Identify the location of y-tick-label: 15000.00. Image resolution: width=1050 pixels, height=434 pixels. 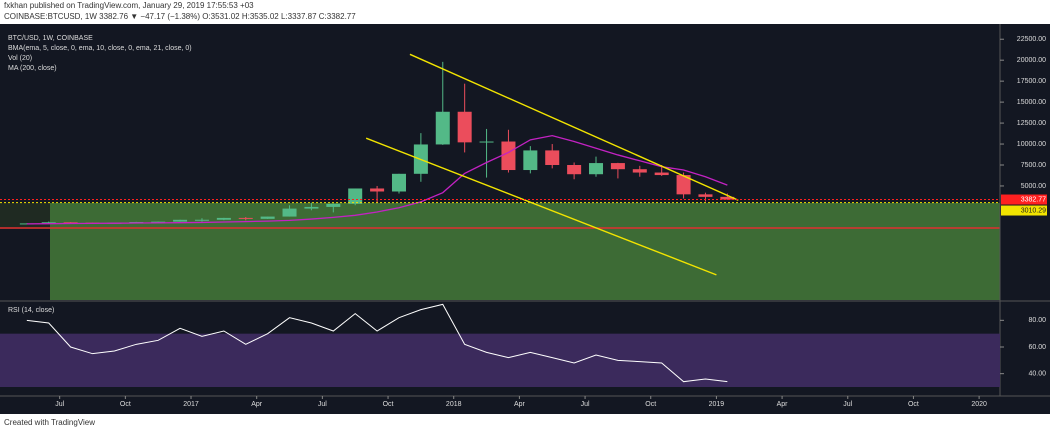
(1031, 102).